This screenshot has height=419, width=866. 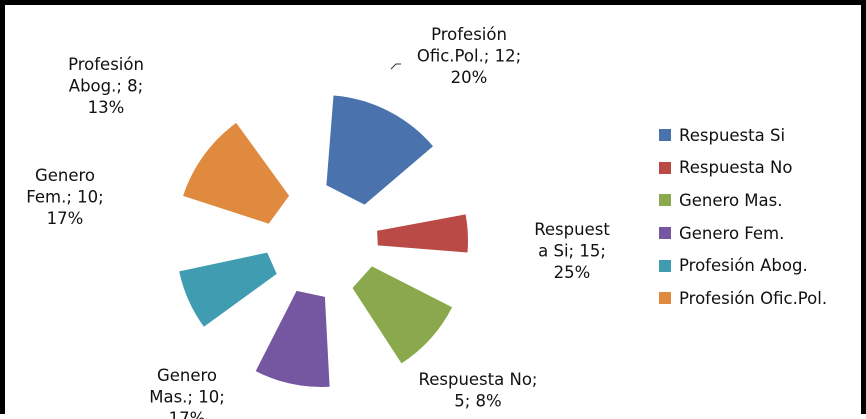 What do you see at coordinates (395, 66) in the screenshot?
I see `leader-line` at bounding box center [395, 66].